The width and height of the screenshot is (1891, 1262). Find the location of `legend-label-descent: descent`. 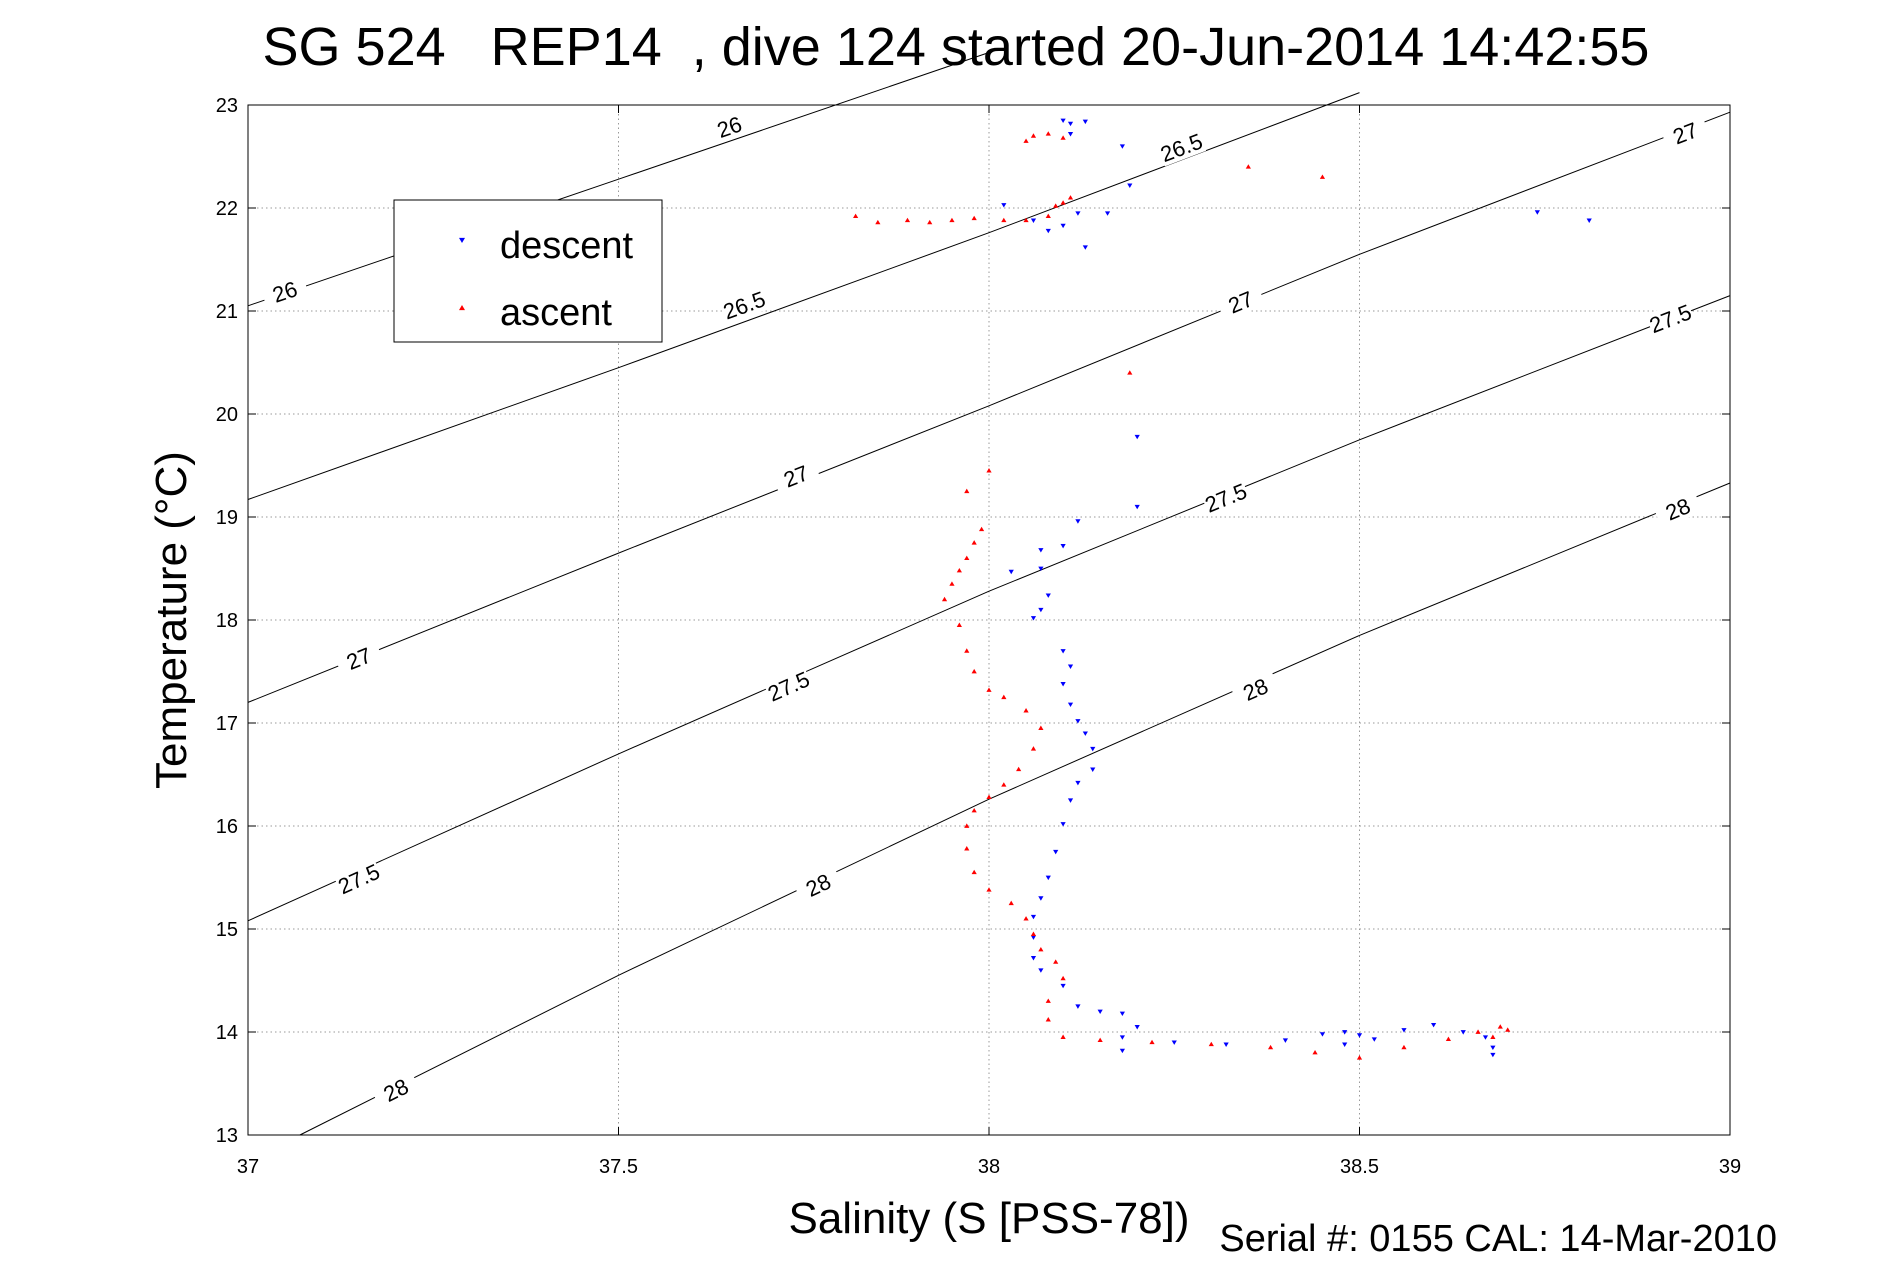

legend-label-descent: descent is located at coordinates (567, 246).